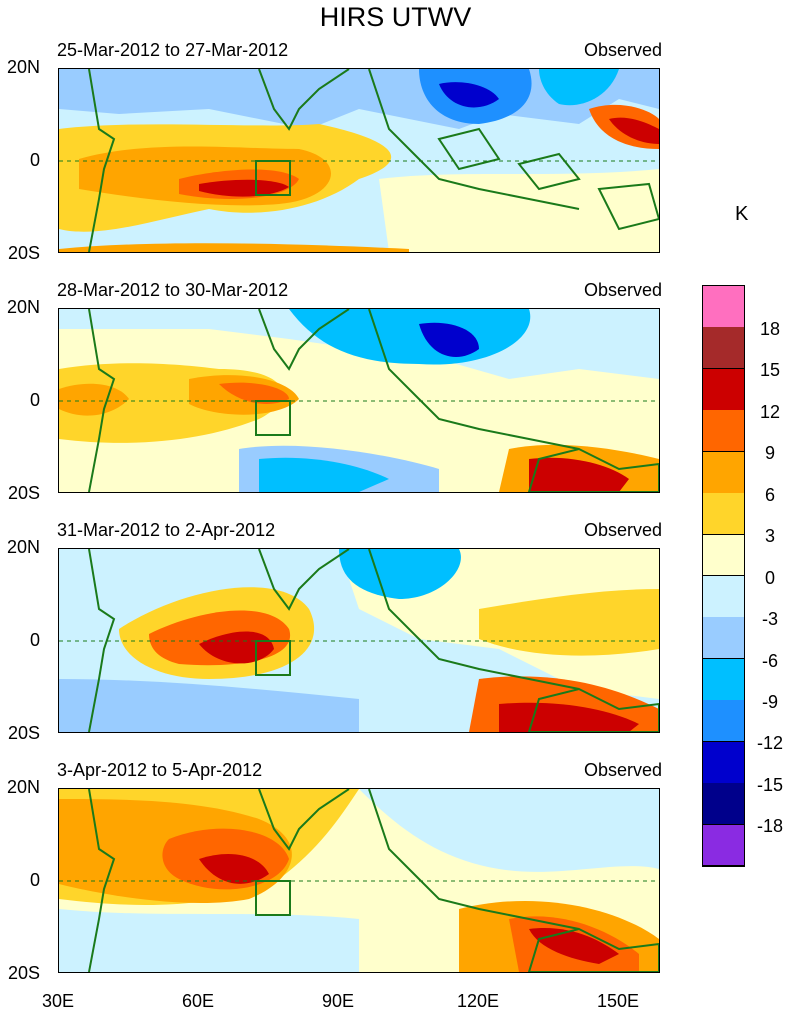  Describe the element at coordinates (618, 1001) in the screenshot. I see `lon-label: 150E` at that location.